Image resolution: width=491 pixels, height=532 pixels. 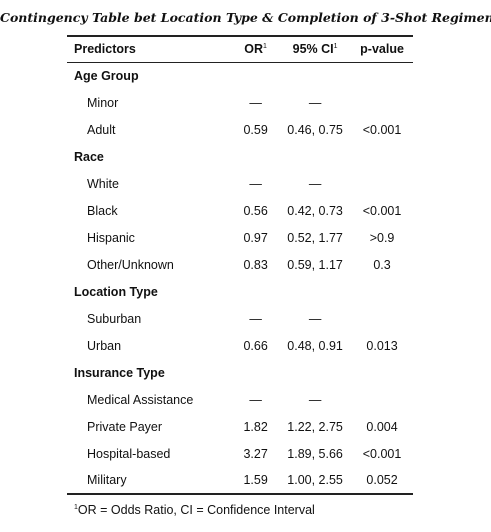 I want to click on header-p-value-label: p-value, so click(x=382, y=49).